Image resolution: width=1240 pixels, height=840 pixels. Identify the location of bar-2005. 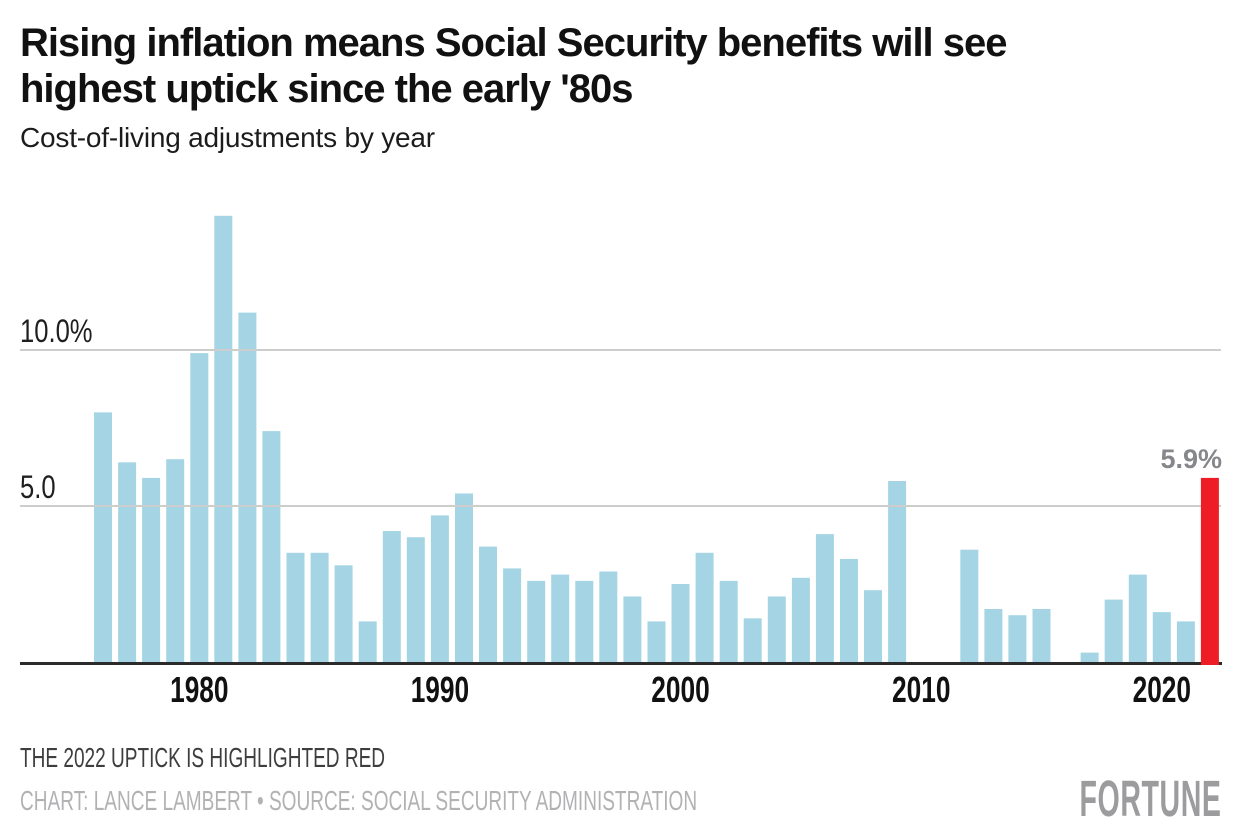
(800, 620).